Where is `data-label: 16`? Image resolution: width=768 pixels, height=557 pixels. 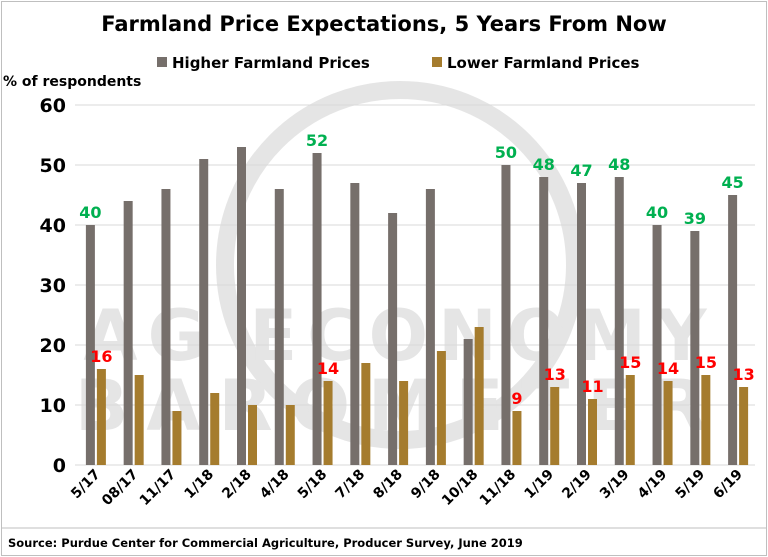 data-label: 16 is located at coordinates (101, 356).